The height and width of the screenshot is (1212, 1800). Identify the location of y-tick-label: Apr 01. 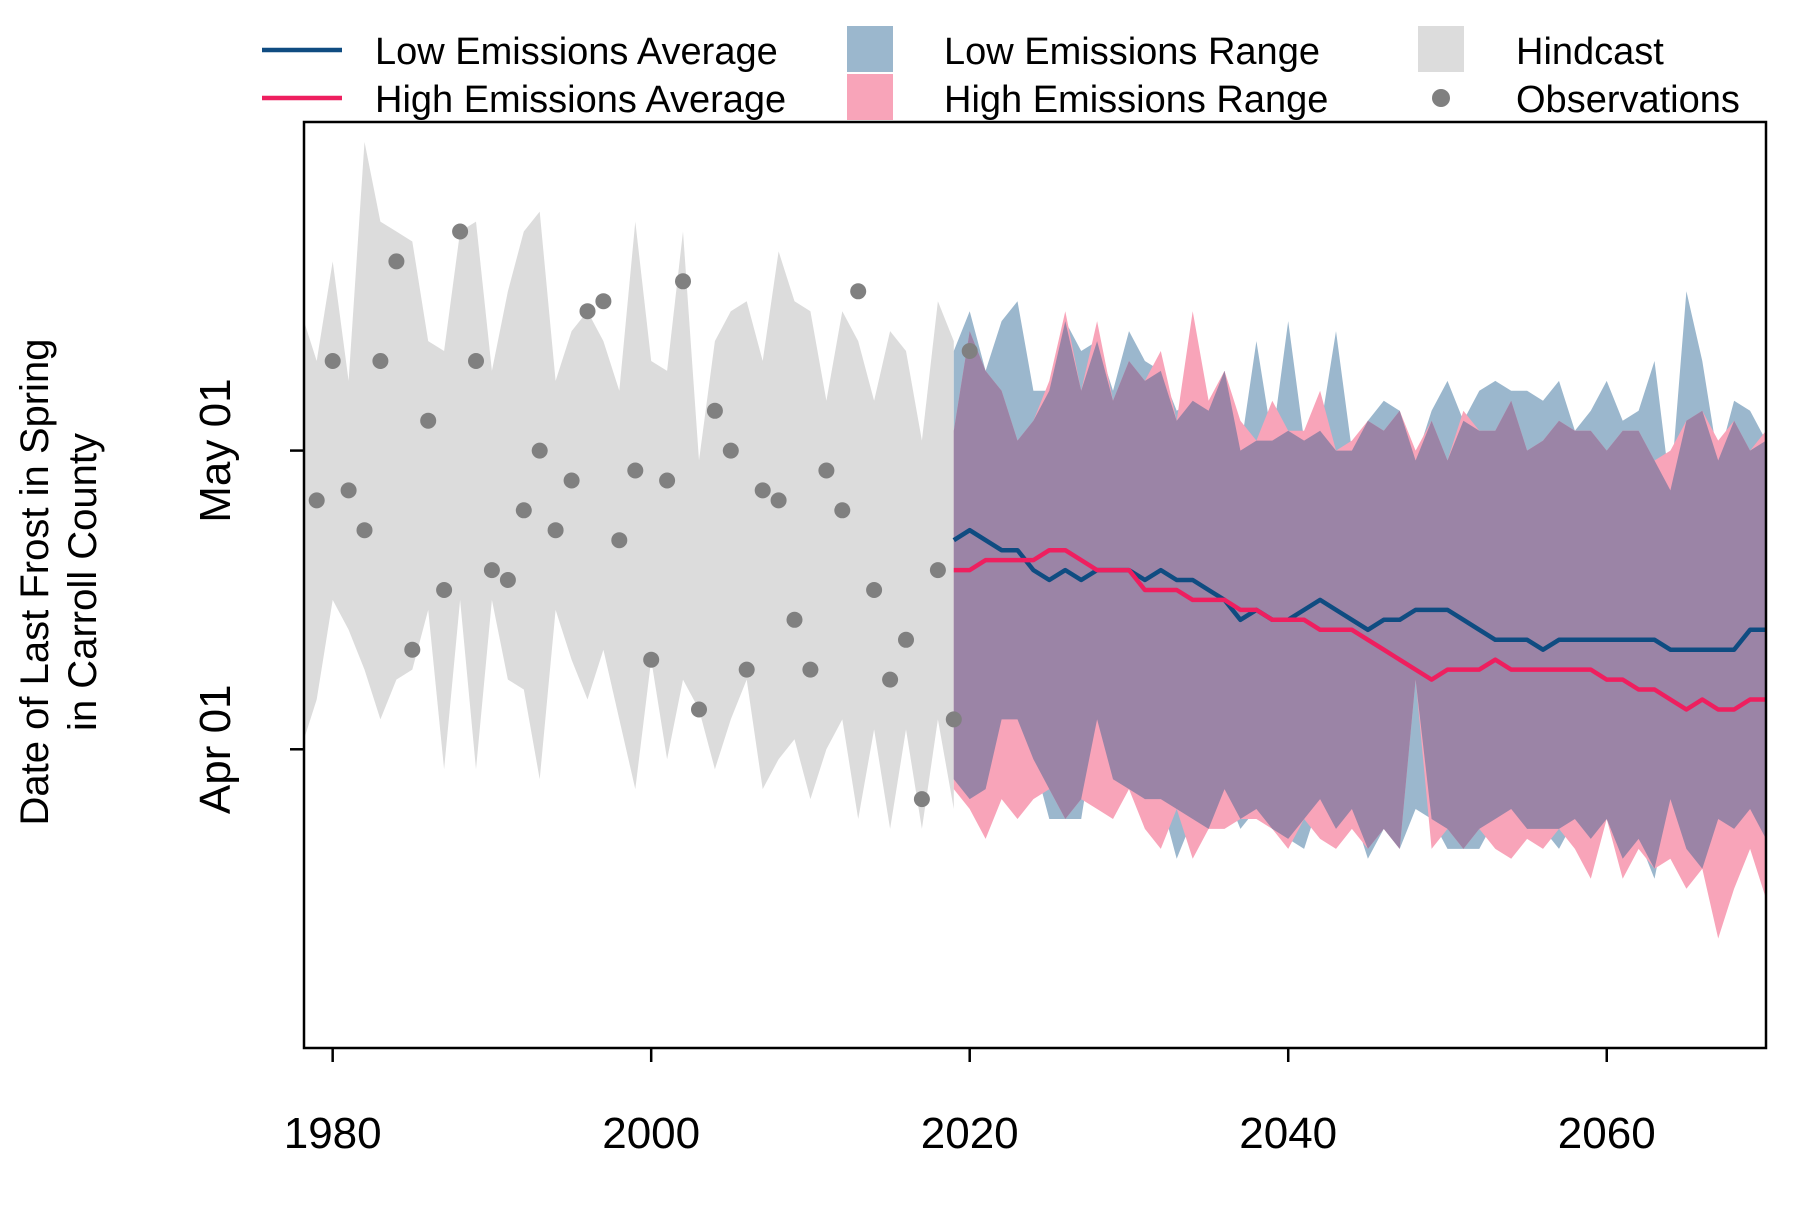
(215, 749).